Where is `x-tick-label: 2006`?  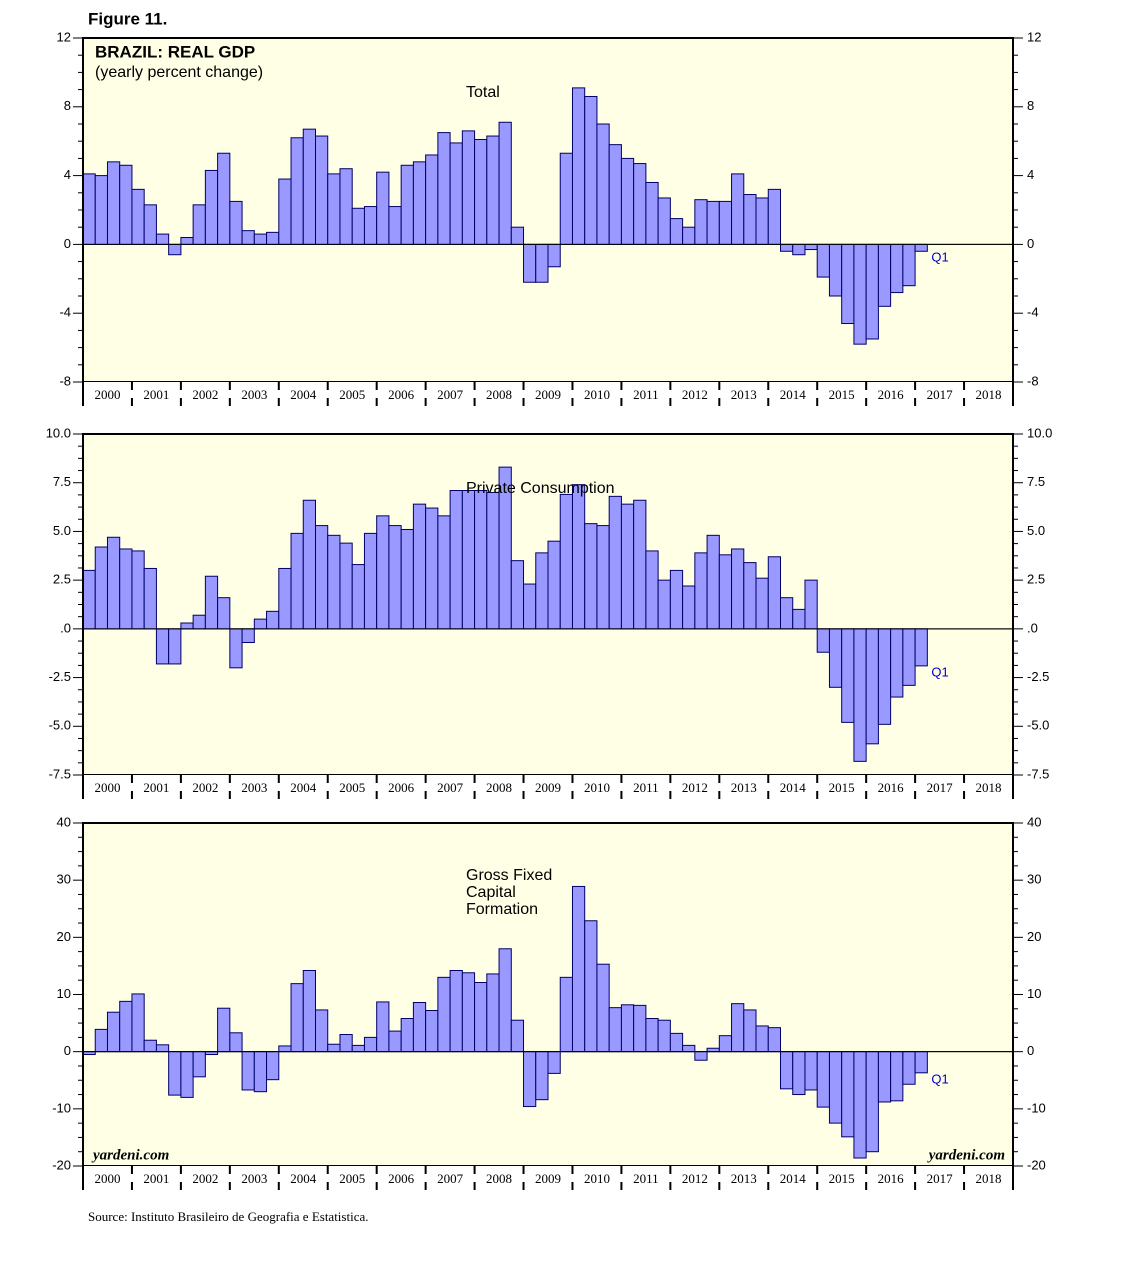 x-tick-label: 2006 is located at coordinates (401, 1178).